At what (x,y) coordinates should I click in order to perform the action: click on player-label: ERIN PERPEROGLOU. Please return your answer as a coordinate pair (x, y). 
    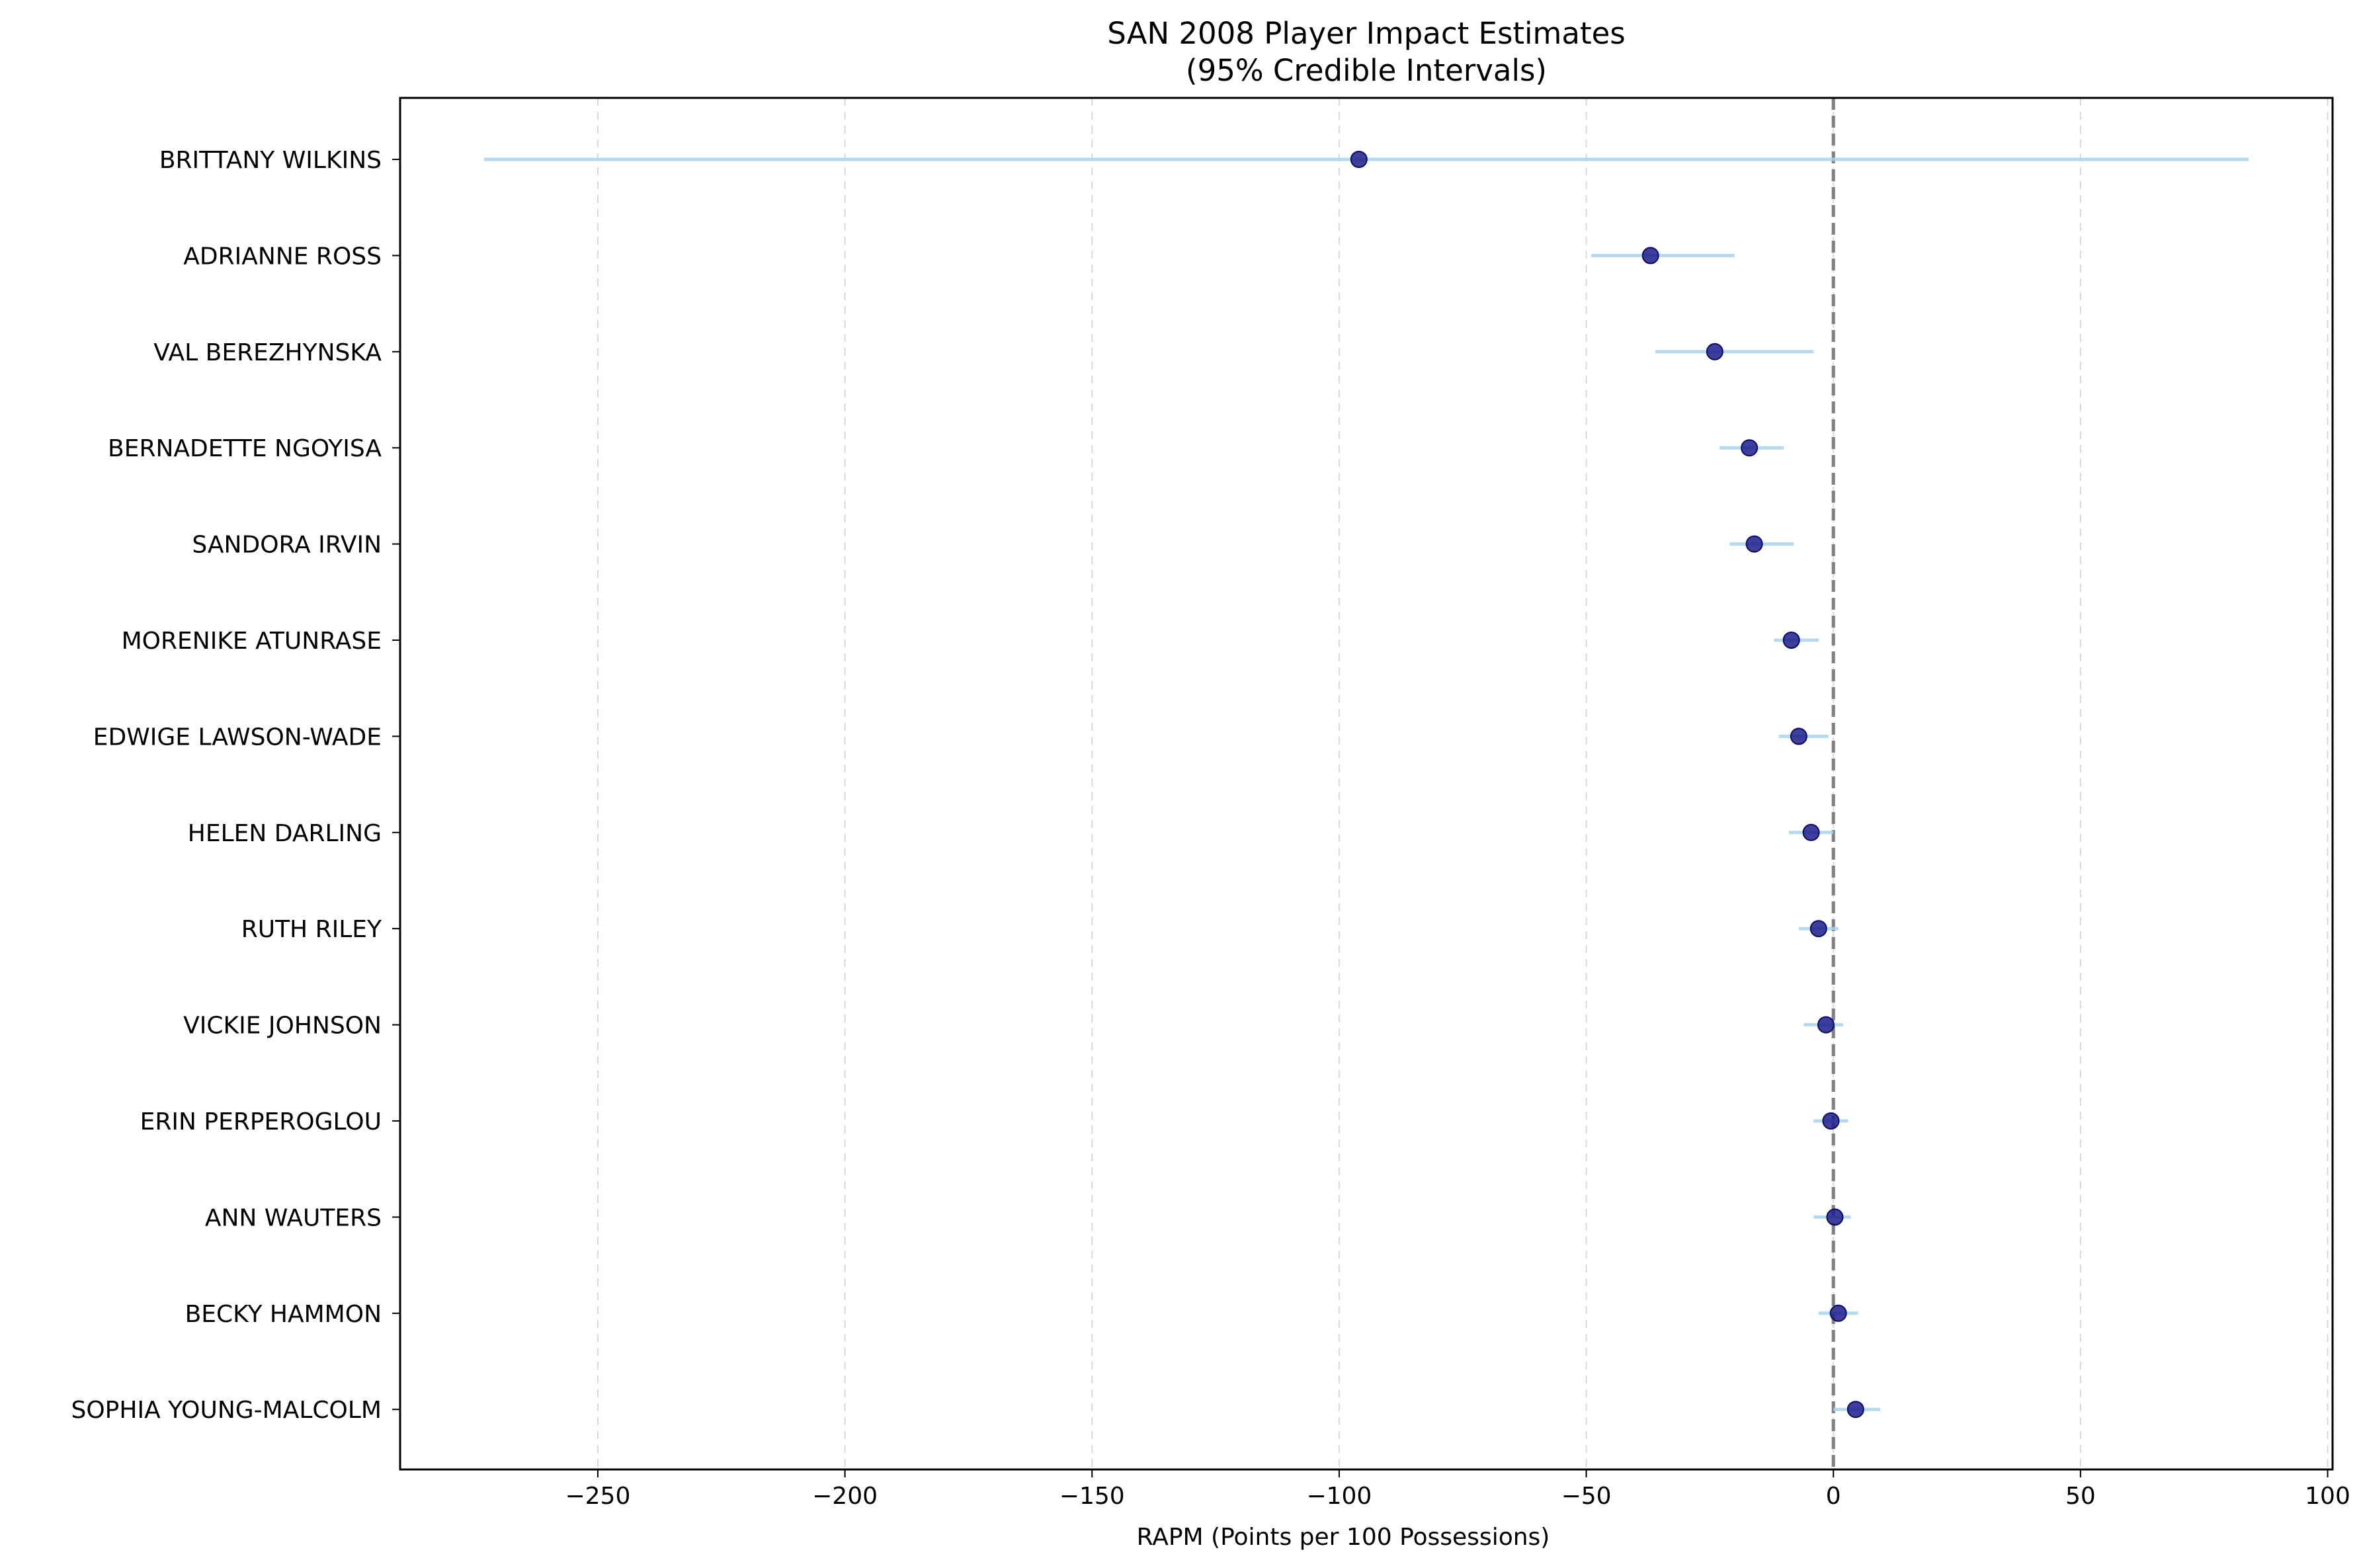
    Looking at the image, I should click on (261, 1121).